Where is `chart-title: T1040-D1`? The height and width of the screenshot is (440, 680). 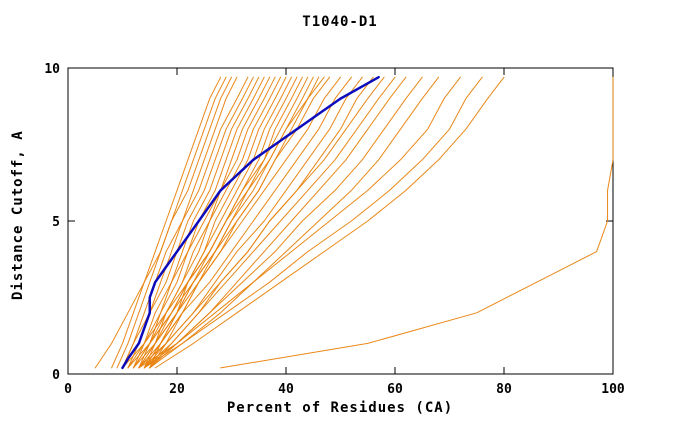
chart-title: T1040-D1 is located at coordinates (340, 22).